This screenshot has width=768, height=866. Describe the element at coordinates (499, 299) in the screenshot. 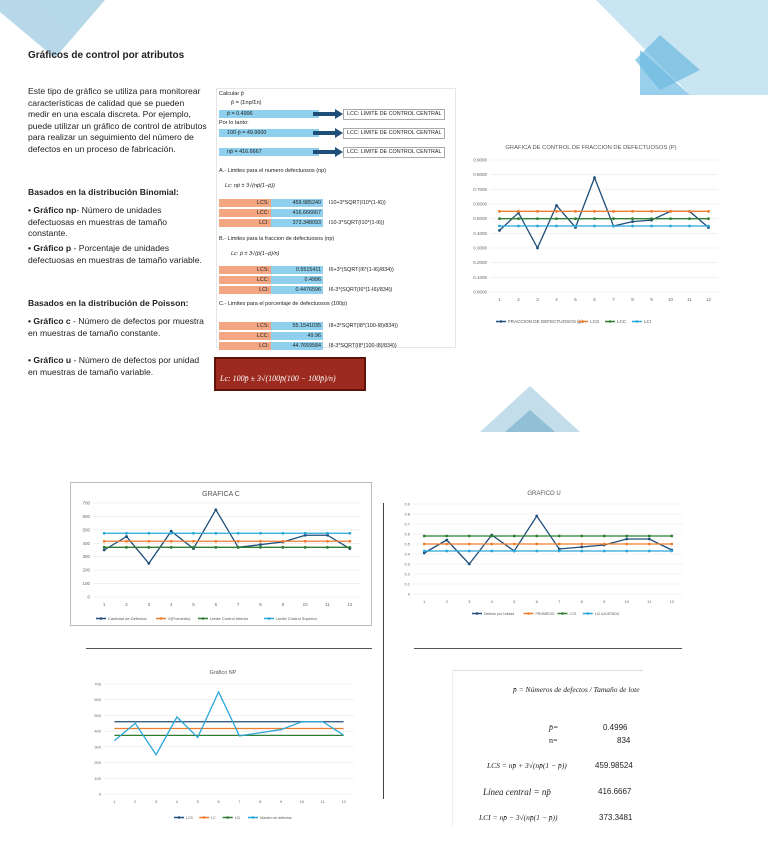

I see `x-tick-label: 1` at that location.